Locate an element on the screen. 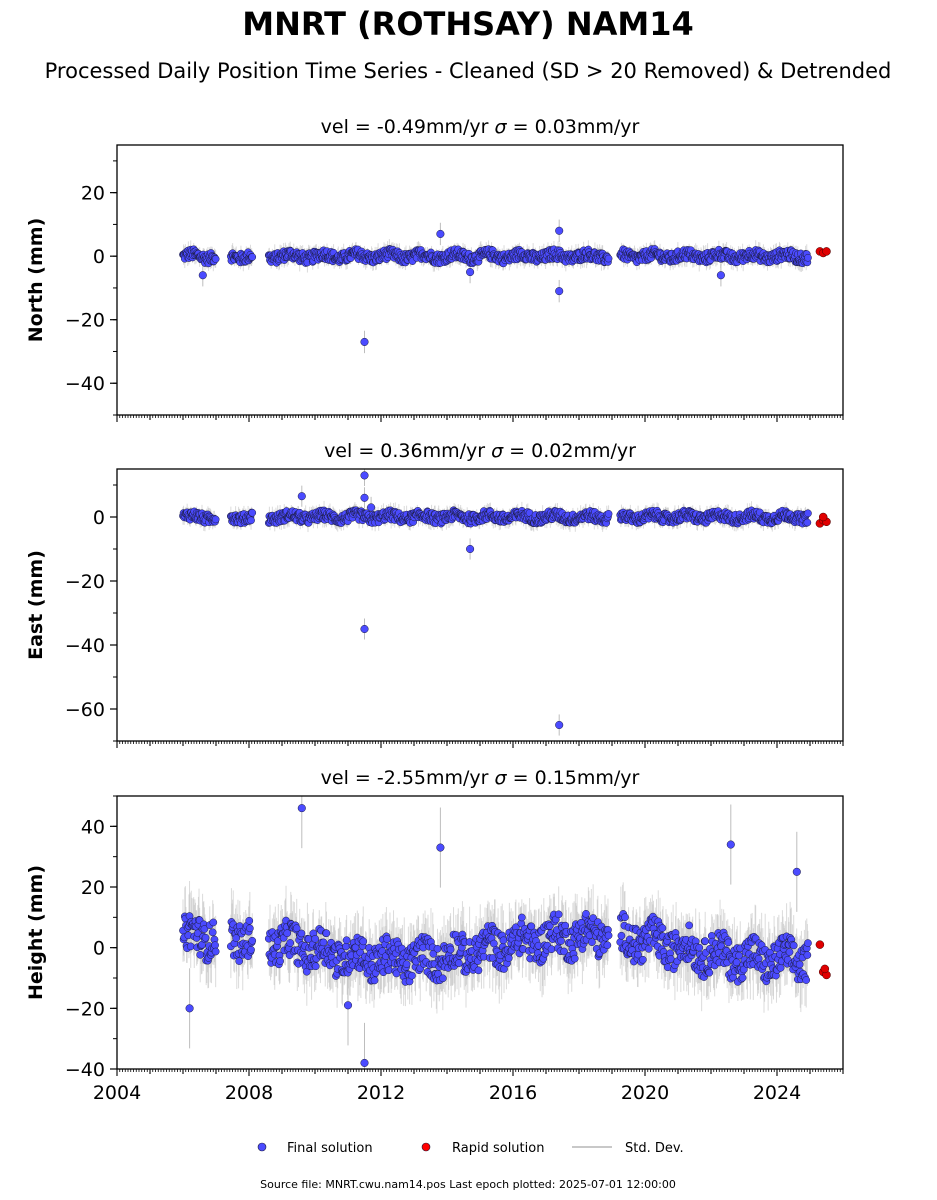  y-tick-label: 20 is located at coordinates (93, 194).